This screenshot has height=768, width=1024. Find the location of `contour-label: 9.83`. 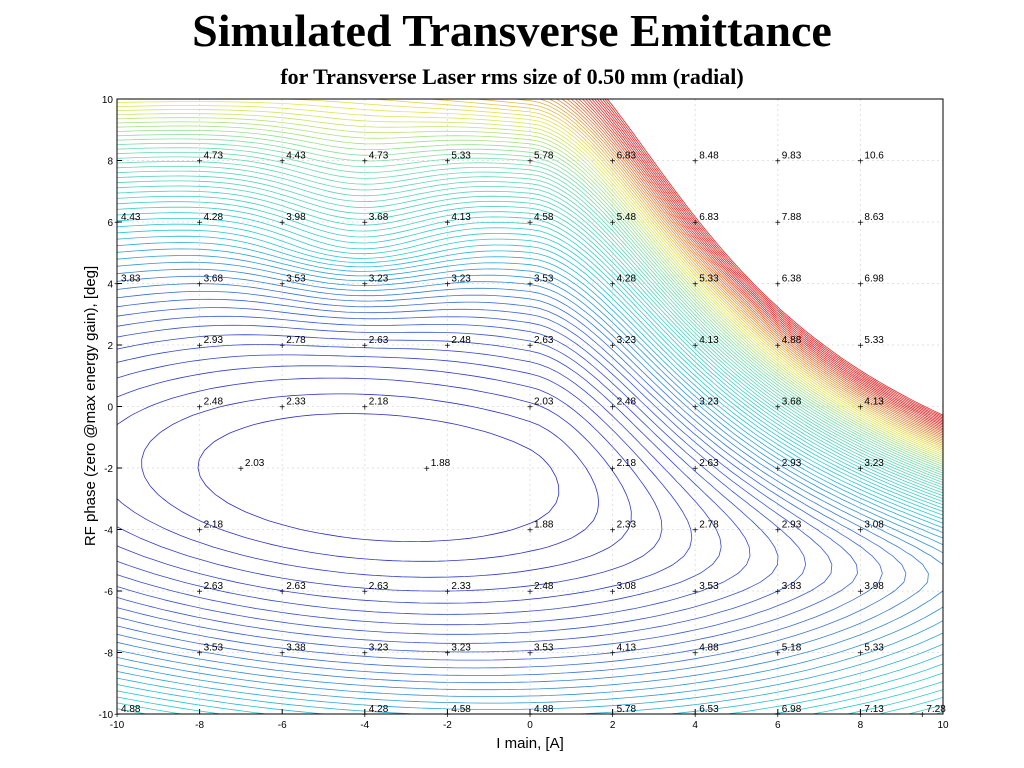

contour-label: 9.83 is located at coordinates (792, 156).